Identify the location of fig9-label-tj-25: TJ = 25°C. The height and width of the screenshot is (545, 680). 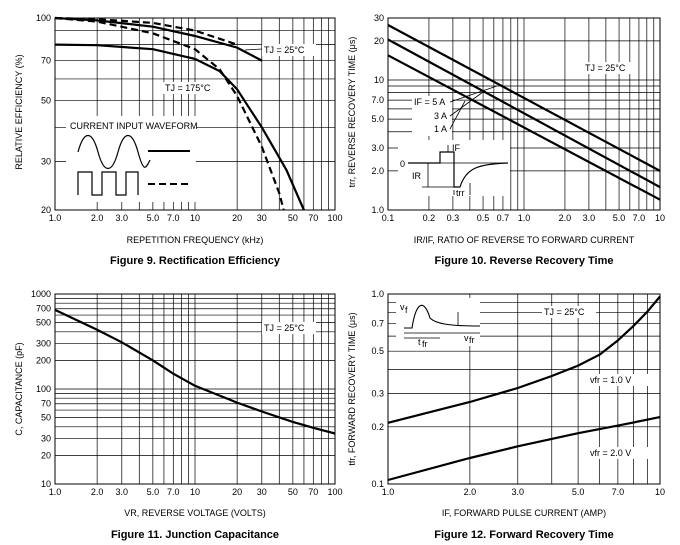
(284, 50).